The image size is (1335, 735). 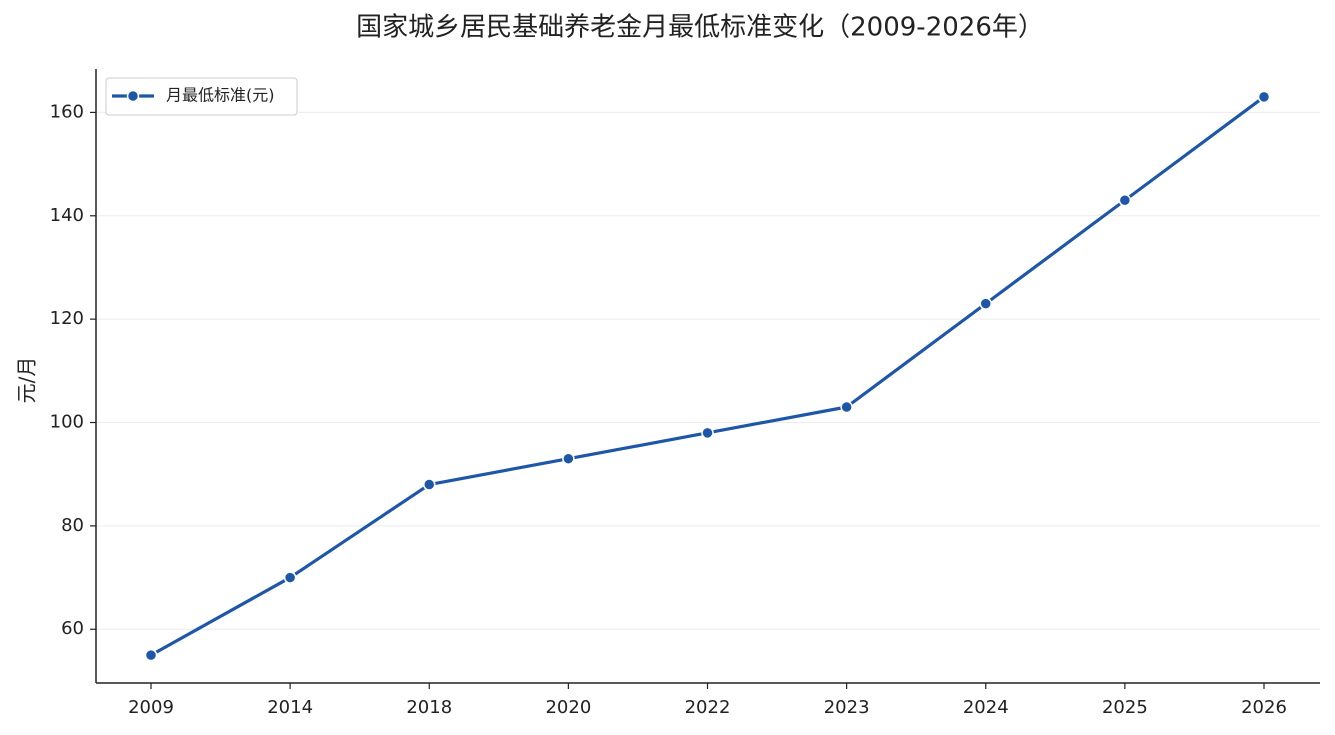 I want to click on y-tick-label: 140, so click(x=67, y=215).